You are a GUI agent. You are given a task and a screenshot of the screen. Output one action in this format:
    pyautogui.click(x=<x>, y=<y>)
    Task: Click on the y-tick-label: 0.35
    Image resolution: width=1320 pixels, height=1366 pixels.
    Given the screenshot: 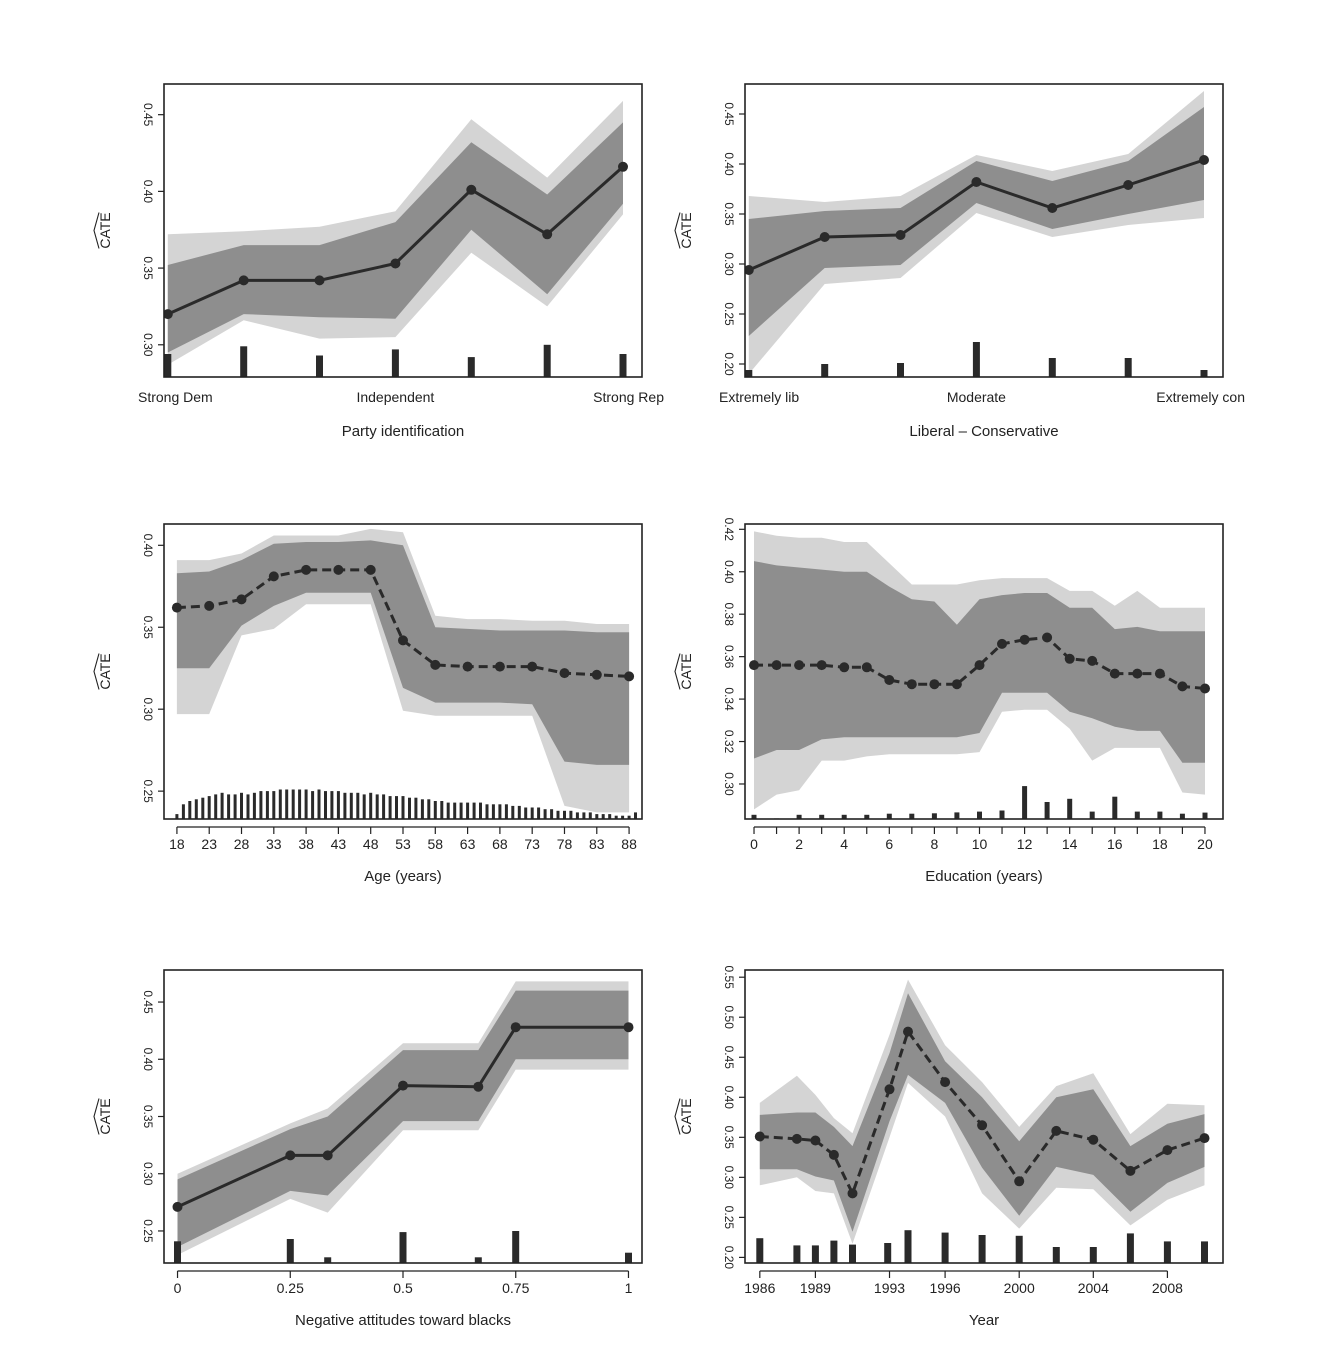 What is the action you would take?
    pyautogui.click(x=148, y=628)
    